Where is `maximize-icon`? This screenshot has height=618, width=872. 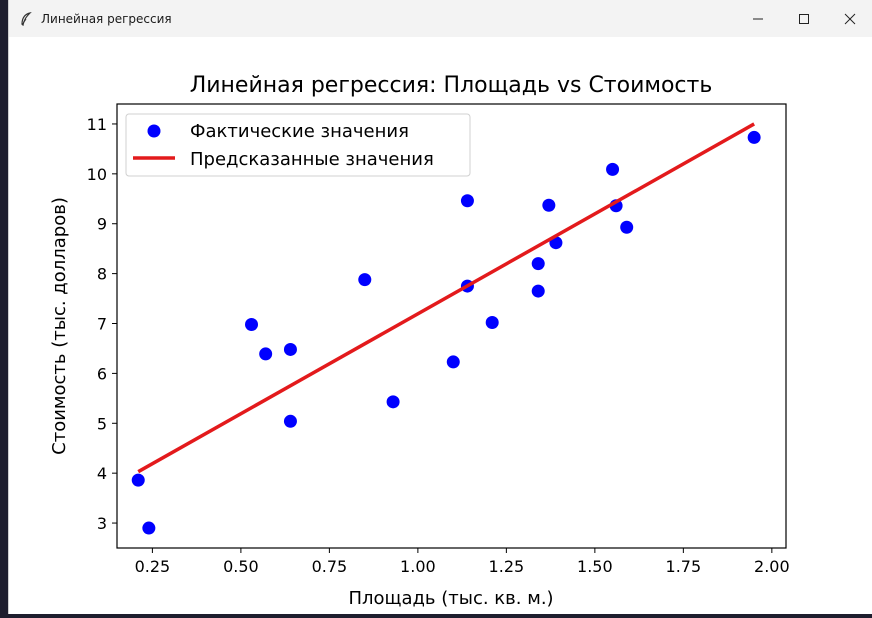 maximize-icon is located at coordinates (804, 18).